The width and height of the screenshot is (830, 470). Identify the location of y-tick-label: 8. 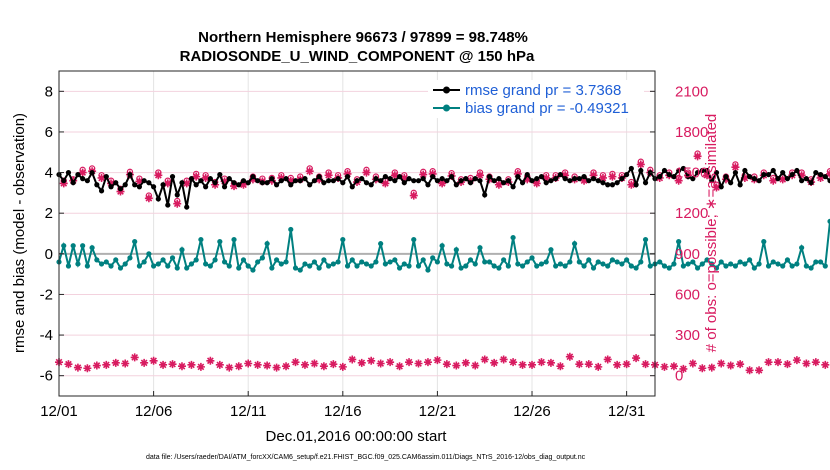
(49, 91).